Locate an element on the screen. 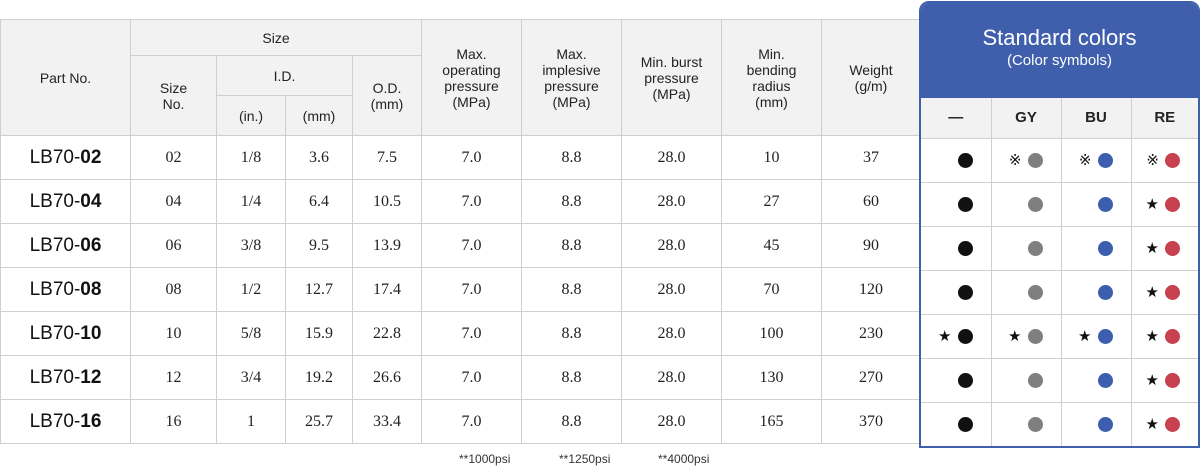 Image resolution: width=1200 pixels, height=470 pixels. cell-weight: 270 is located at coordinates (871, 377).